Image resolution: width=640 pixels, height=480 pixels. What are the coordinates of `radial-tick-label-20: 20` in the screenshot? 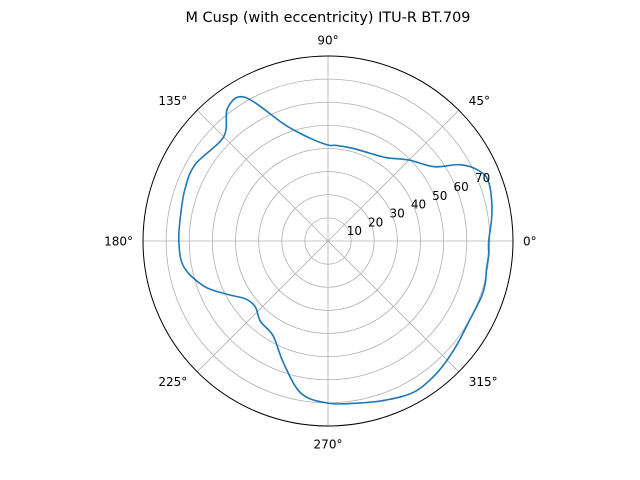 It's located at (375, 222).